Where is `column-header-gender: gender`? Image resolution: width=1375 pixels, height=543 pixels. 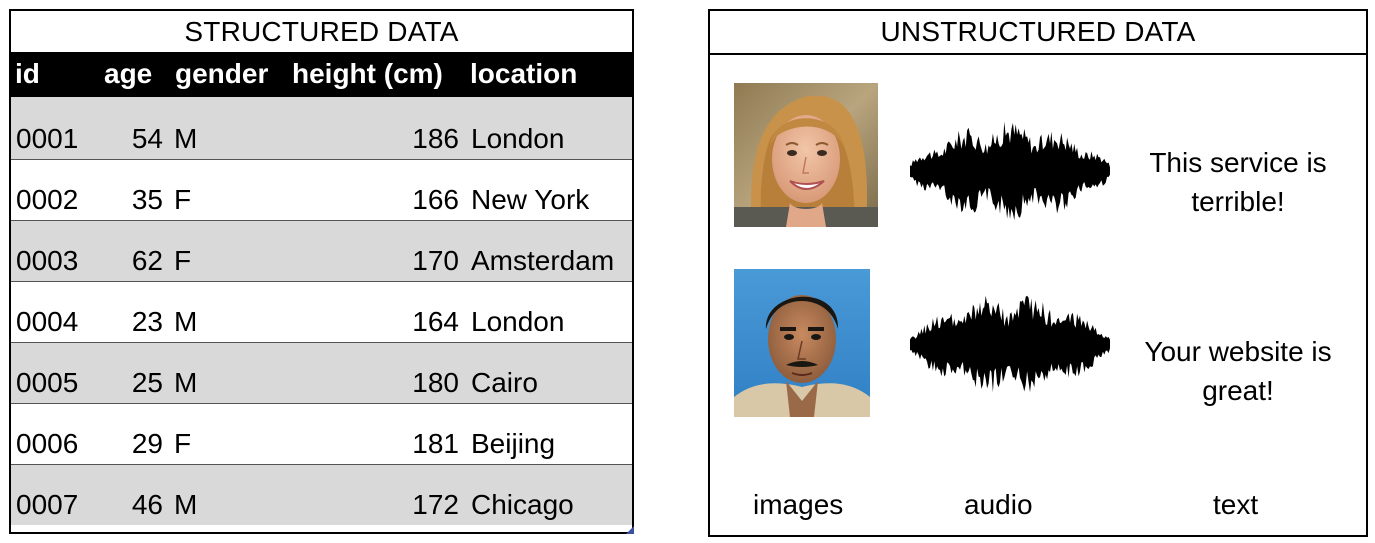
column-header-gender: gender is located at coordinates (222, 73).